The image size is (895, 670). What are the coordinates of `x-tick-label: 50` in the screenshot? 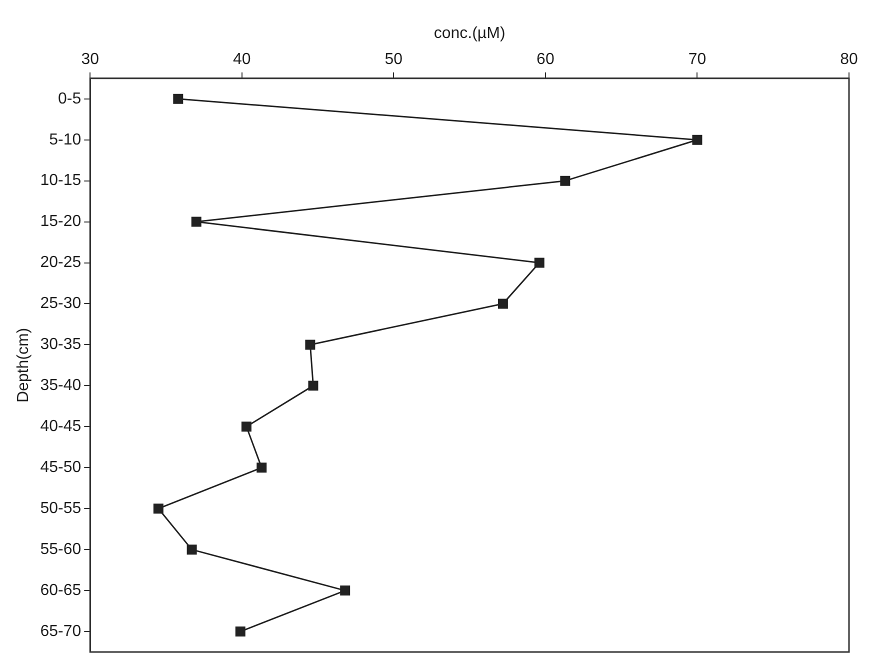 It's located at (393, 59).